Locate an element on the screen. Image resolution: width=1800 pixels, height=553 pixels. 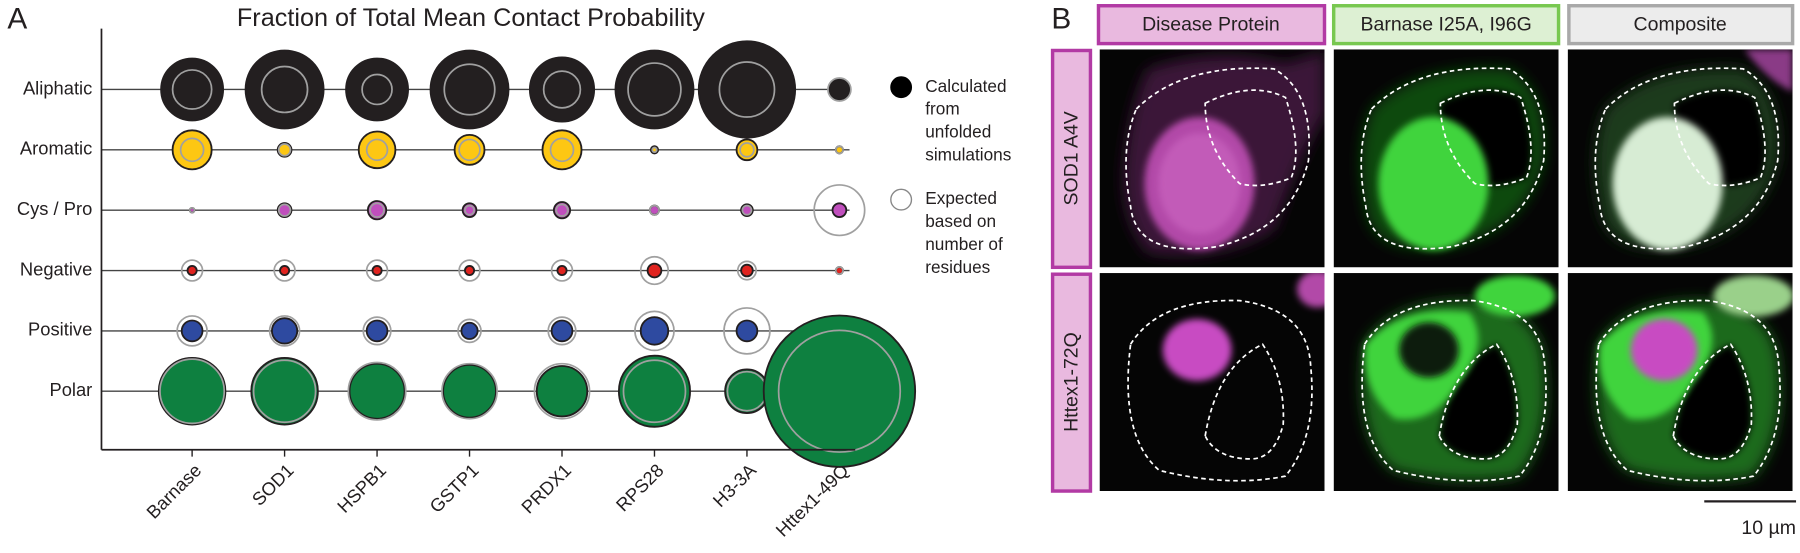
row-header: SOD1 A4V is located at coordinates (1071, 158).